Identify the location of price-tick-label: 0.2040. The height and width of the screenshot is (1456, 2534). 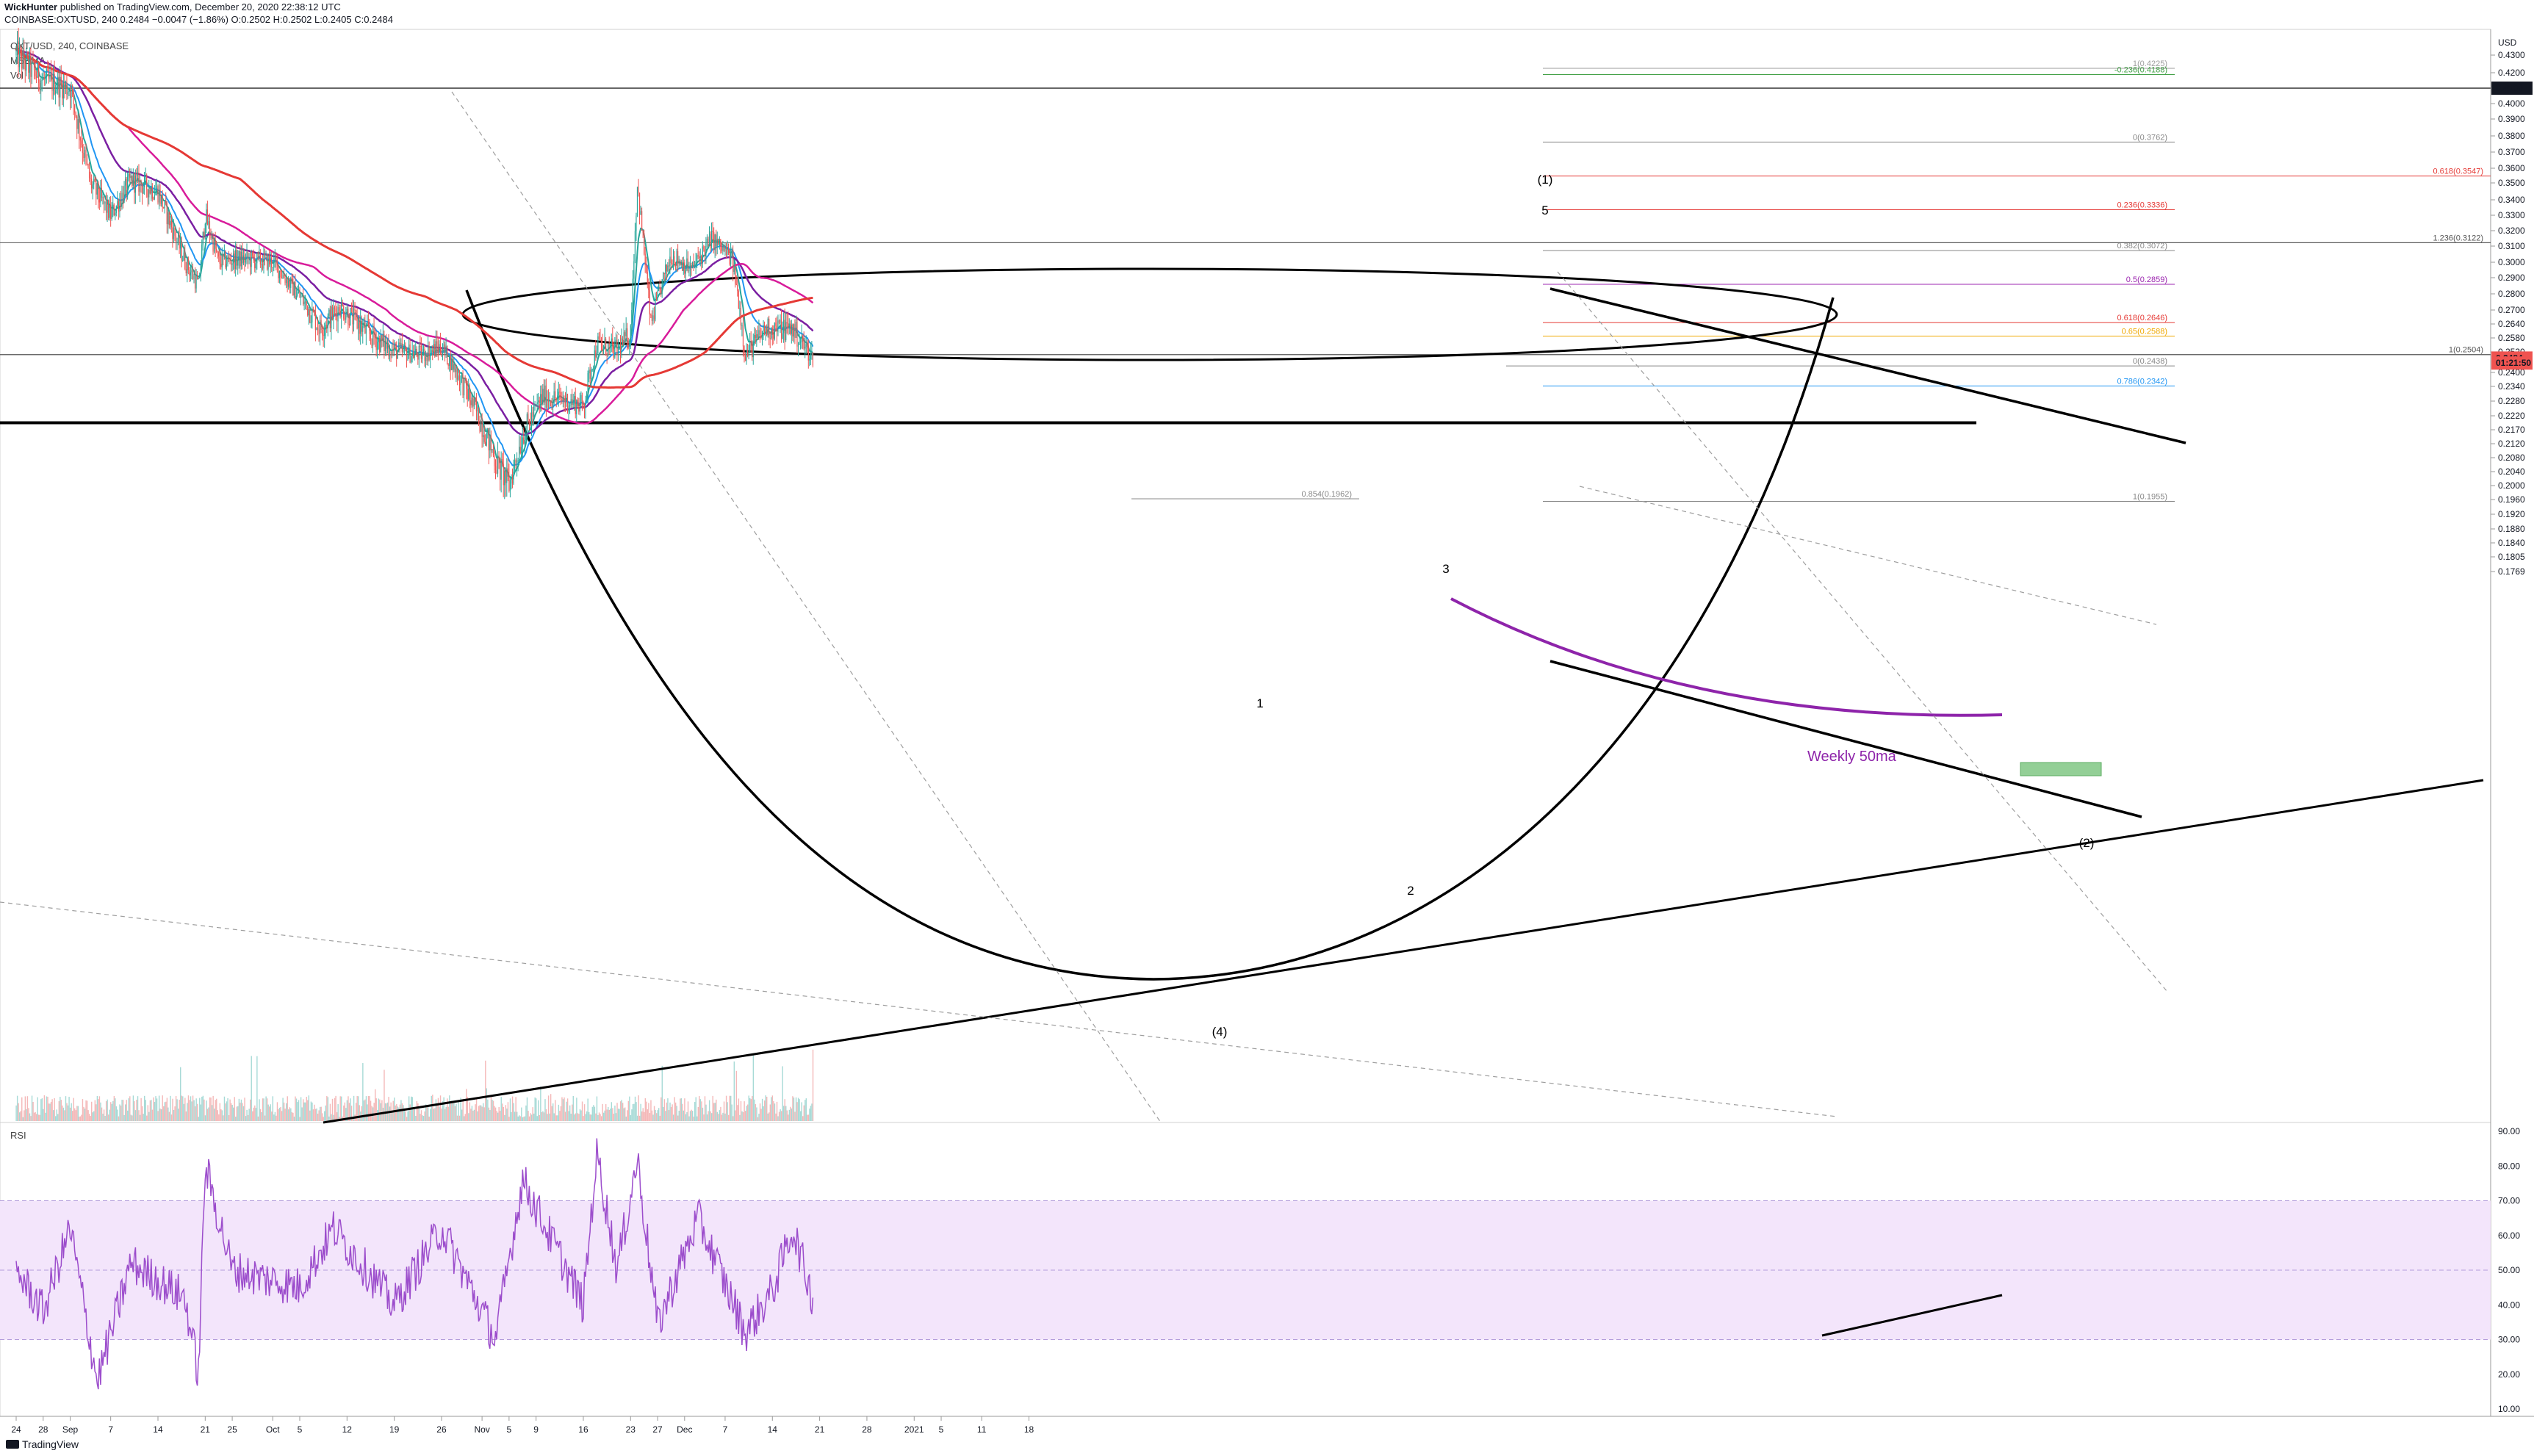
(2511, 471).